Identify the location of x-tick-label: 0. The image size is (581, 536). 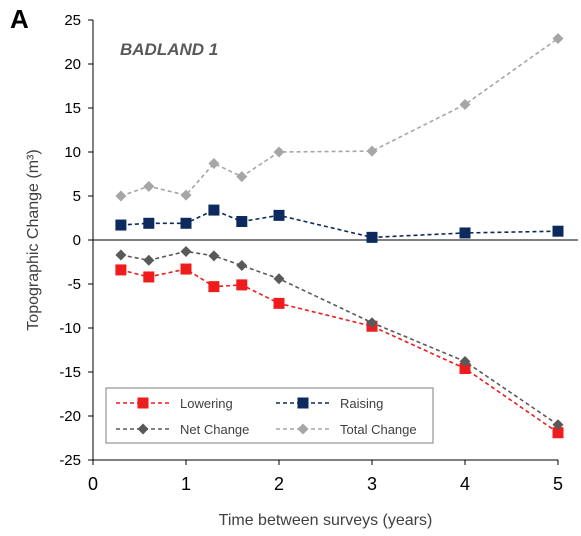
(93, 484).